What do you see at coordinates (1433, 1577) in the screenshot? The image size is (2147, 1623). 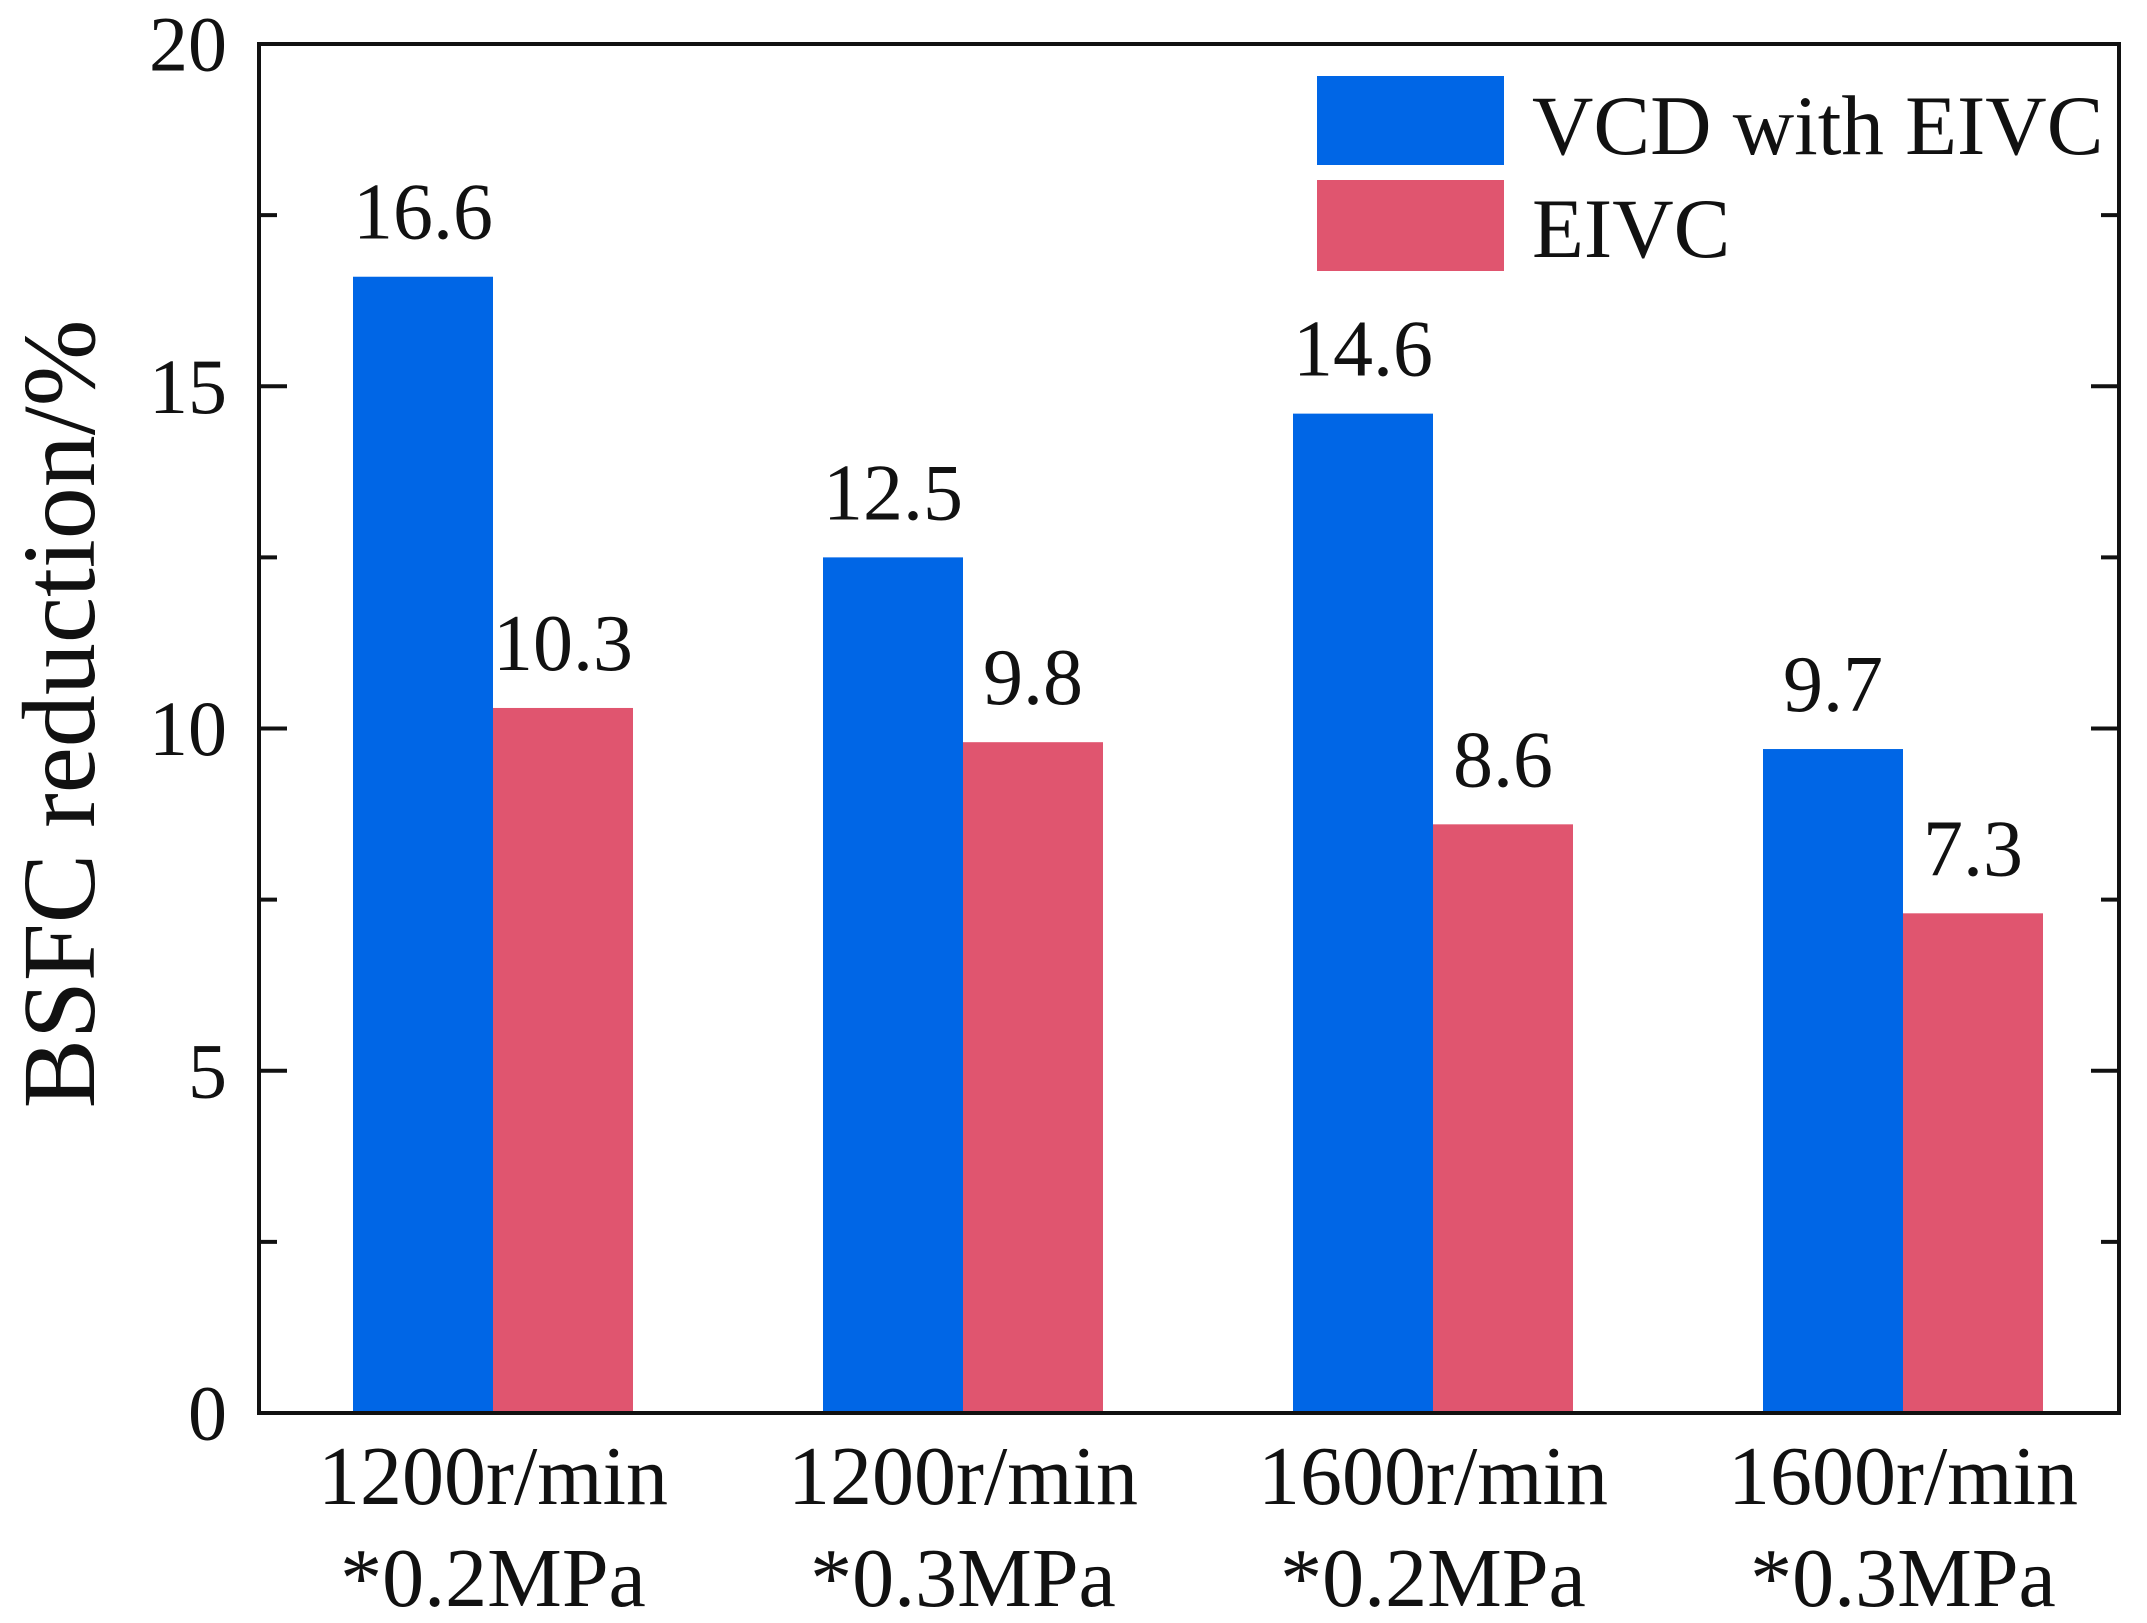 I see `x-category-label-3-line-2: *0.2MPa` at bounding box center [1433, 1577].